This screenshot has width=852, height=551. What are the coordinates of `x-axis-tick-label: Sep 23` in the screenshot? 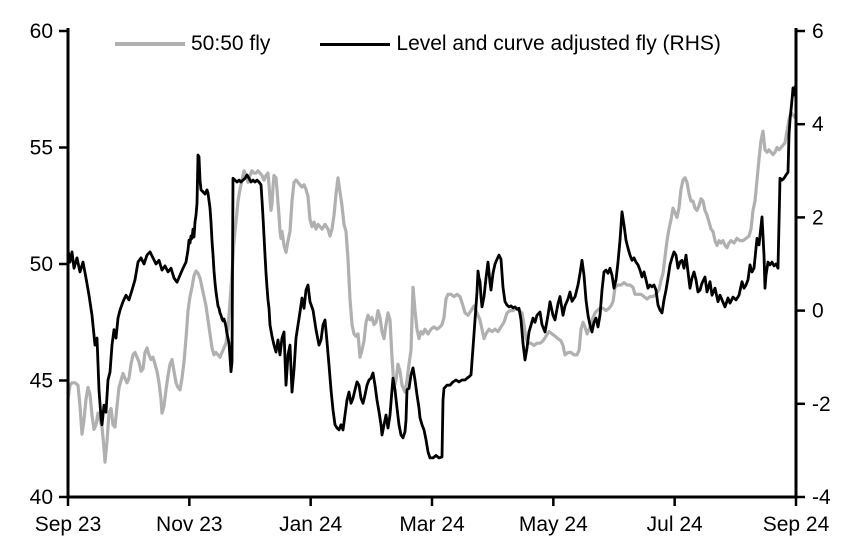 It's located at (68, 524).